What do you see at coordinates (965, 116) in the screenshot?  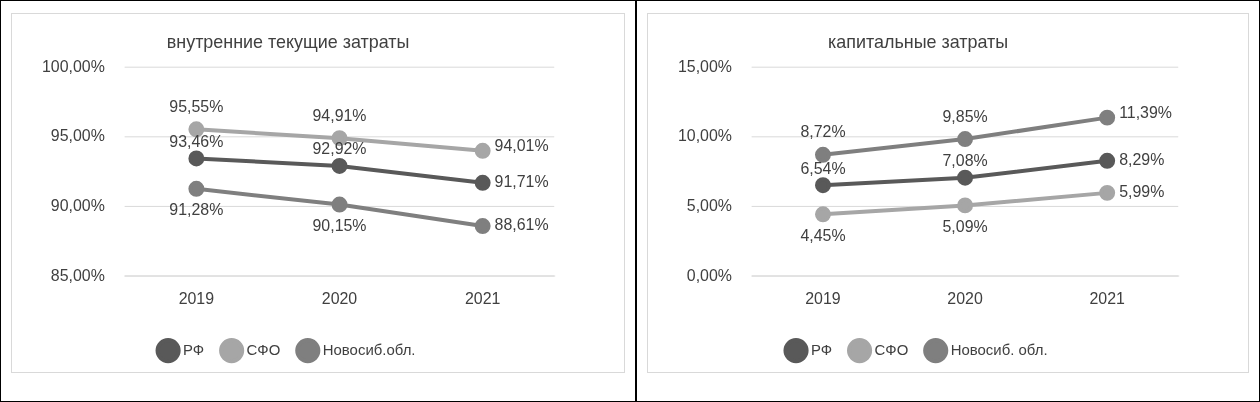 I see `data-label: 9,85%` at bounding box center [965, 116].